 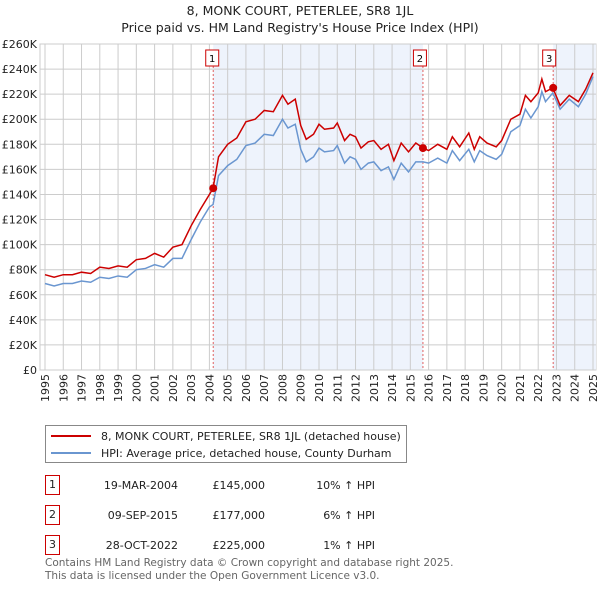 What do you see at coordinates (282, 388) in the screenshot?
I see `x-tick-label: 2008` at bounding box center [282, 388].